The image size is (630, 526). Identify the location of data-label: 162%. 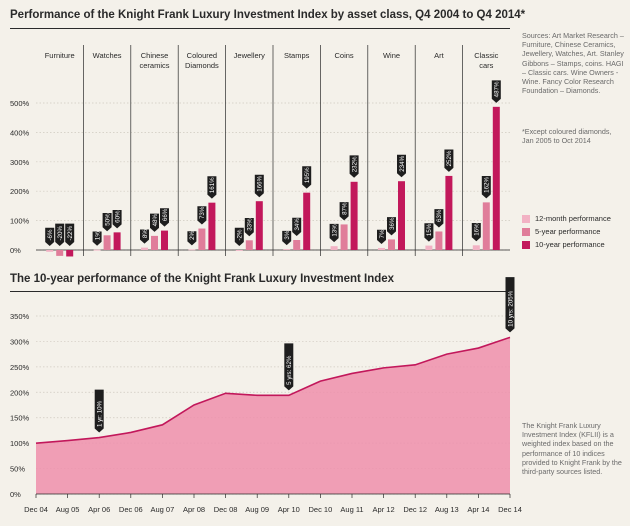
(487, 185).